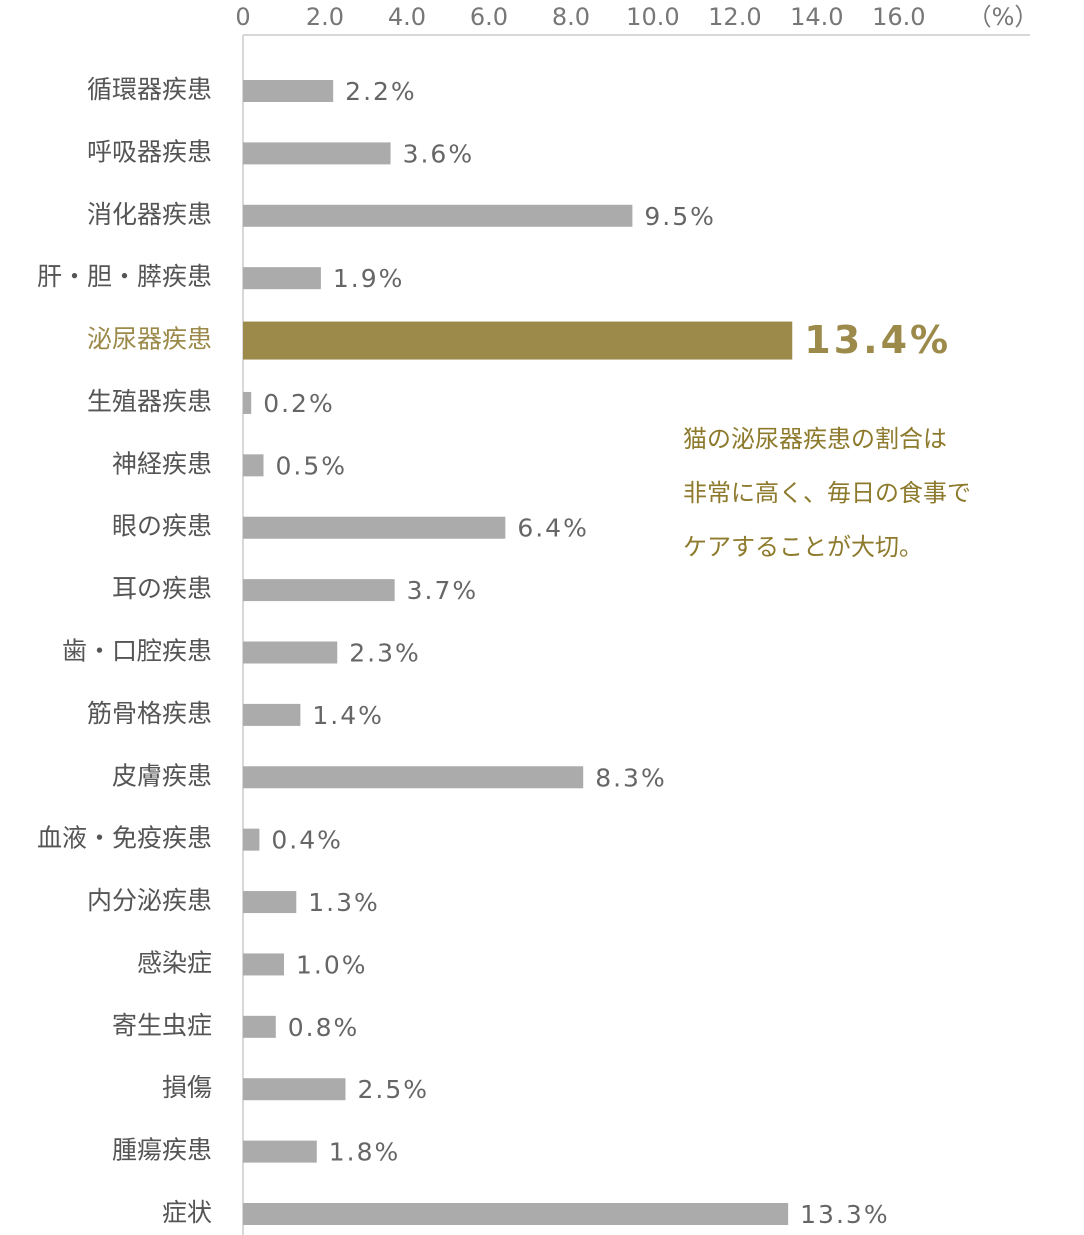 The height and width of the screenshot is (1235, 1084). I want to click on category-label: 内分泌疾患, so click(149, 900).